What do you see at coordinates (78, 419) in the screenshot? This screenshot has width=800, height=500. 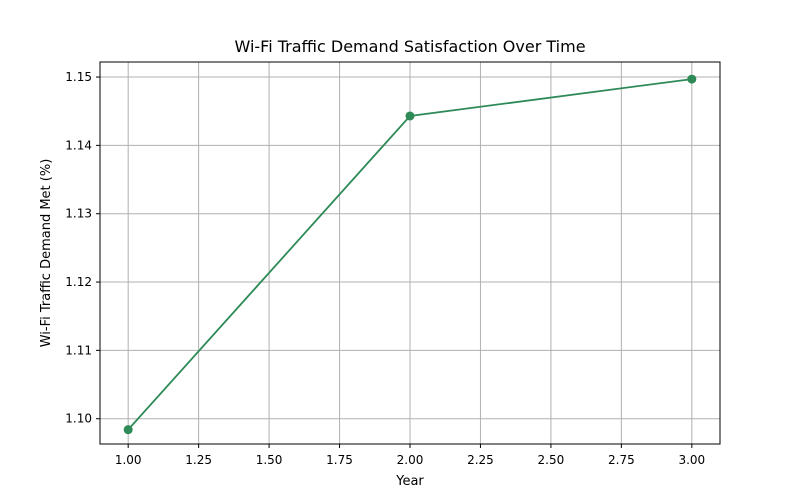 I see `y-tick-label: 1.10` at bounding box center [78, 419].